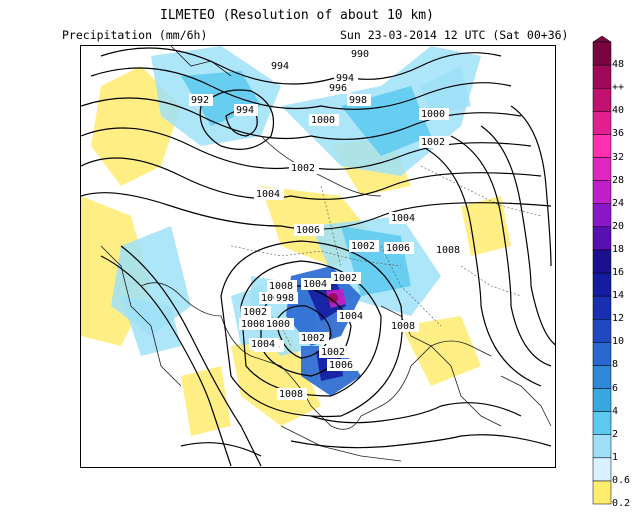 This screenshot has width=641, height=520. Describe the element at coordinates (615, 411) in the screenshot. I see `legend-label: 4` at that location.